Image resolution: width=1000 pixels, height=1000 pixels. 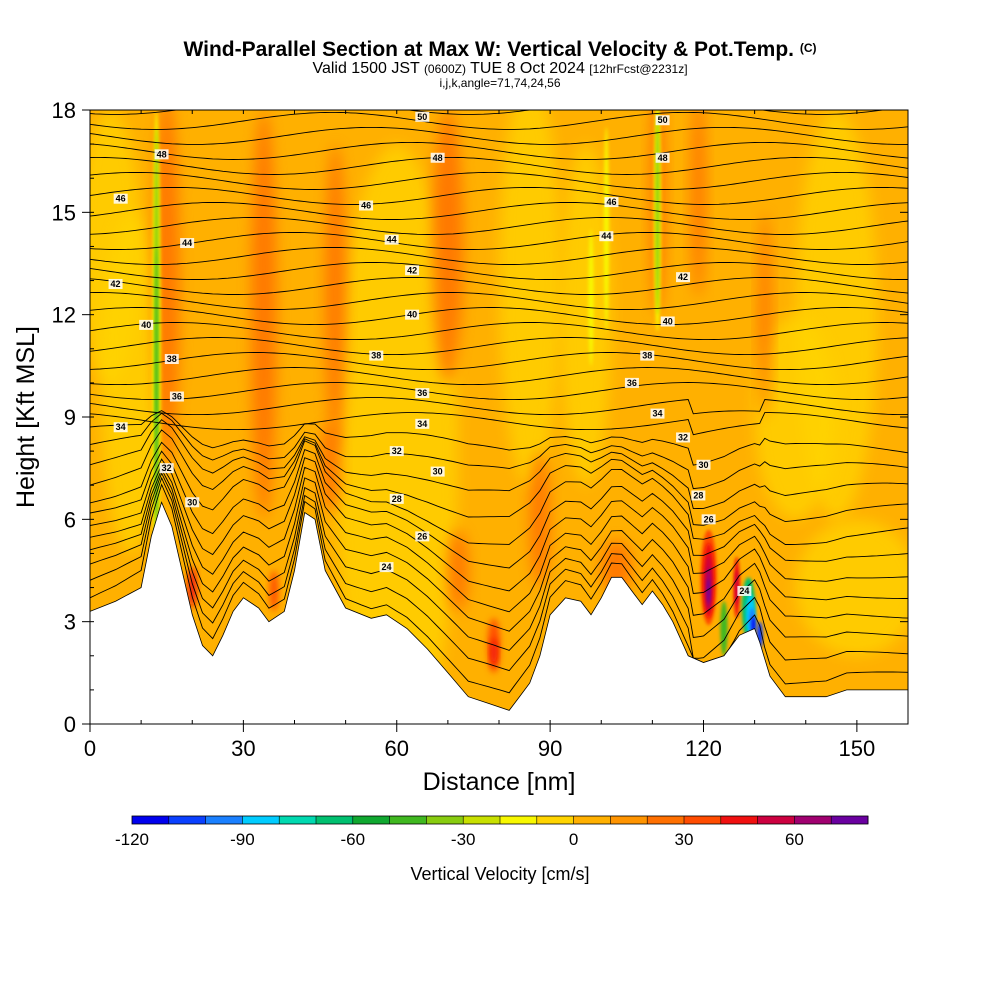 What do you see at coordinates (274, 591) in the screenshot?
I see `updraft-core` at bounding box center [274, 591].